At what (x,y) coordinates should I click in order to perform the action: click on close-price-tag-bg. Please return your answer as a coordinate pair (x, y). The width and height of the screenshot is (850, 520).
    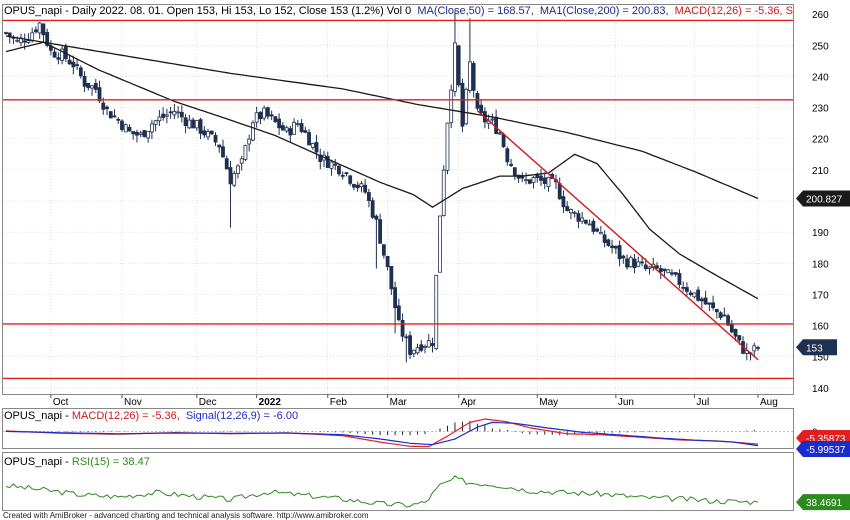
    Looking at the image, I should click on (816, 347).